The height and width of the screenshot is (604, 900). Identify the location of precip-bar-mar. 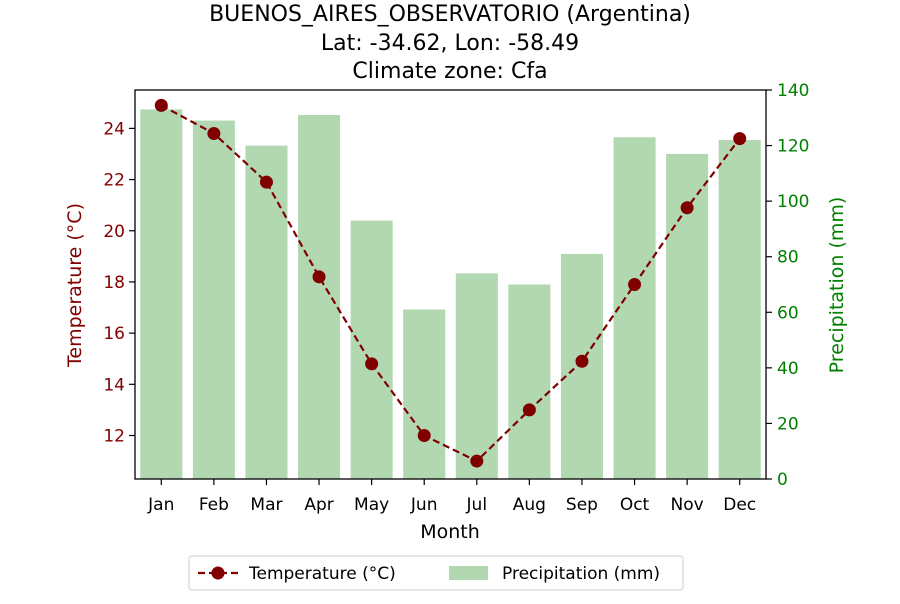
(266, 312).